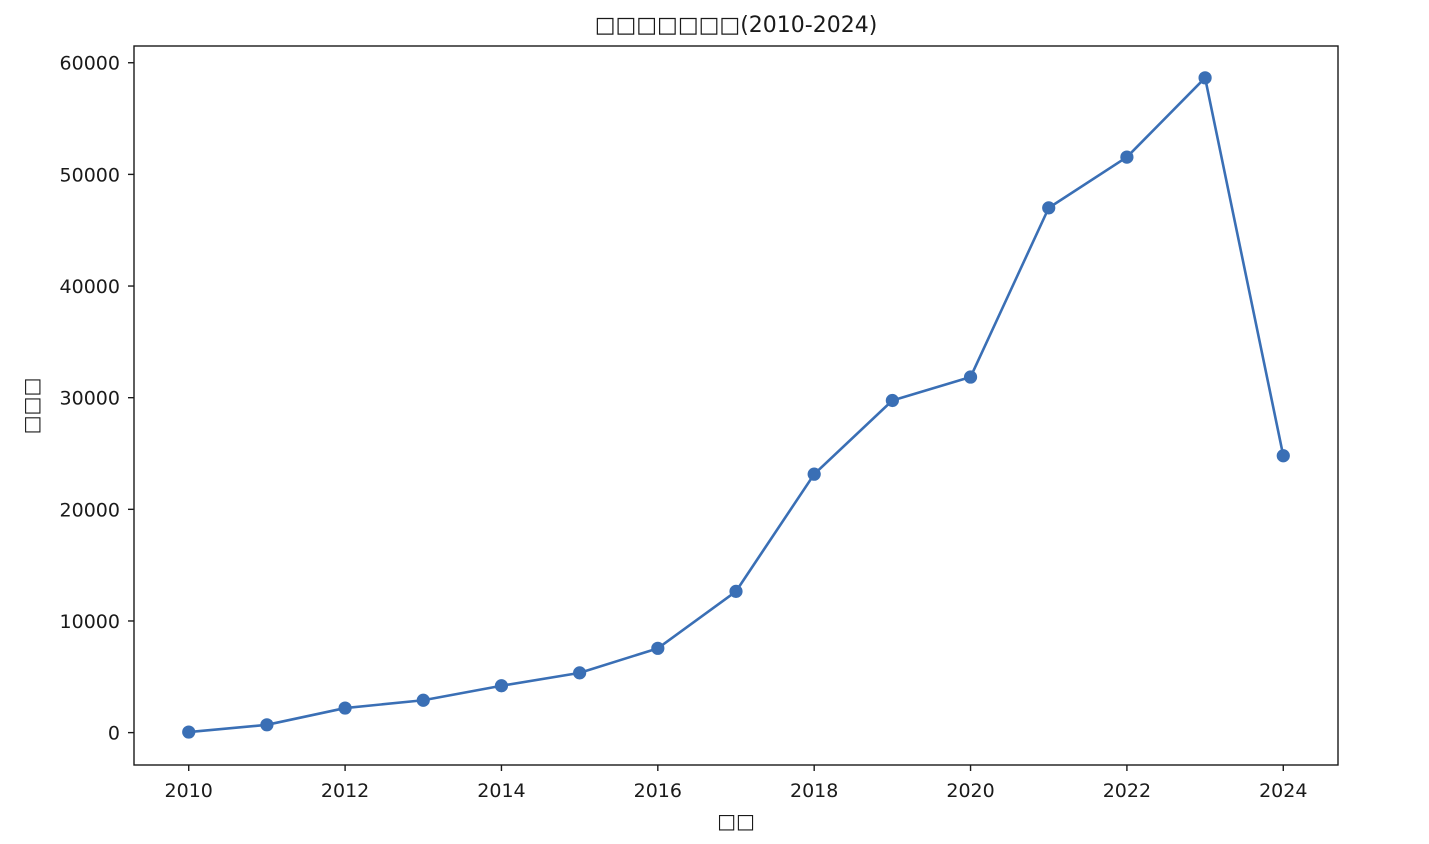 Image resolution: width=1429 pixels, height=844 pixels. What do you see at coordinates (736, 591) in the screenshot?
I see `data-point-2017` at bounding box center [736, 591].